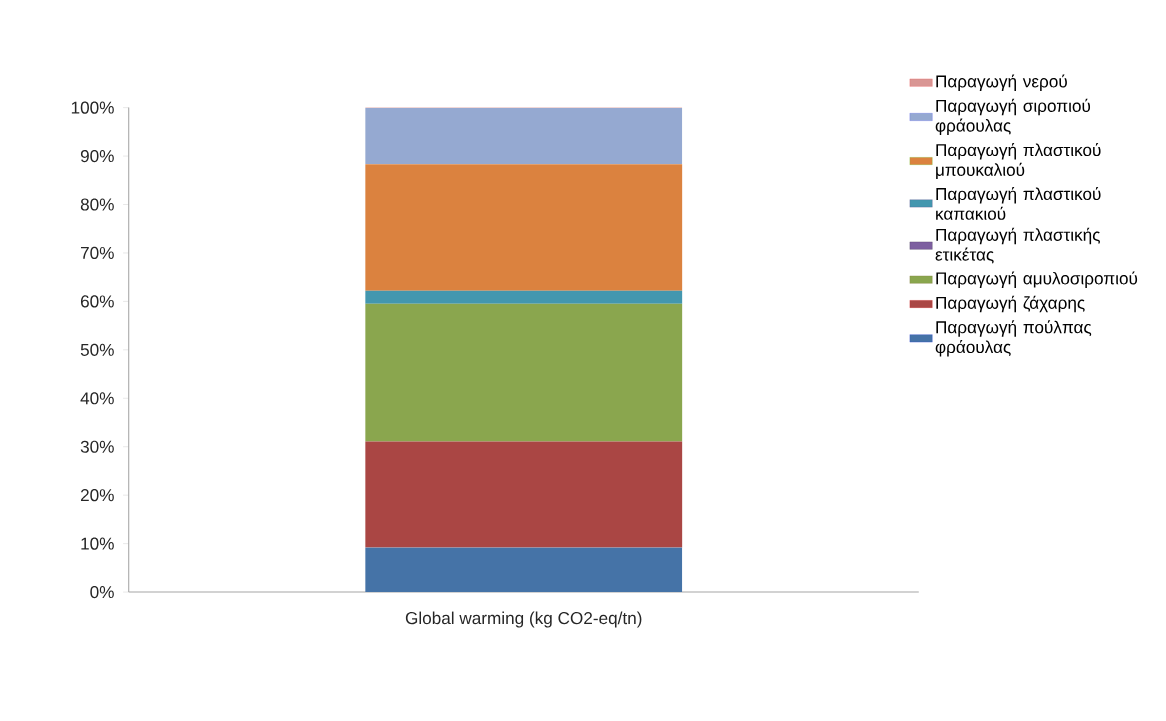 The image size is (1166, 721). Describe the element at coordinates (102, 592) in the screenshot. I see `y-tick-label: 0%` at that location.